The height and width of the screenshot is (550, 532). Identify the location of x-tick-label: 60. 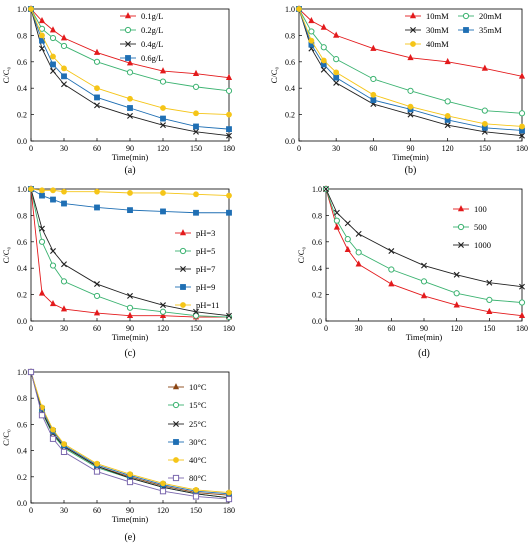
(97, 328).